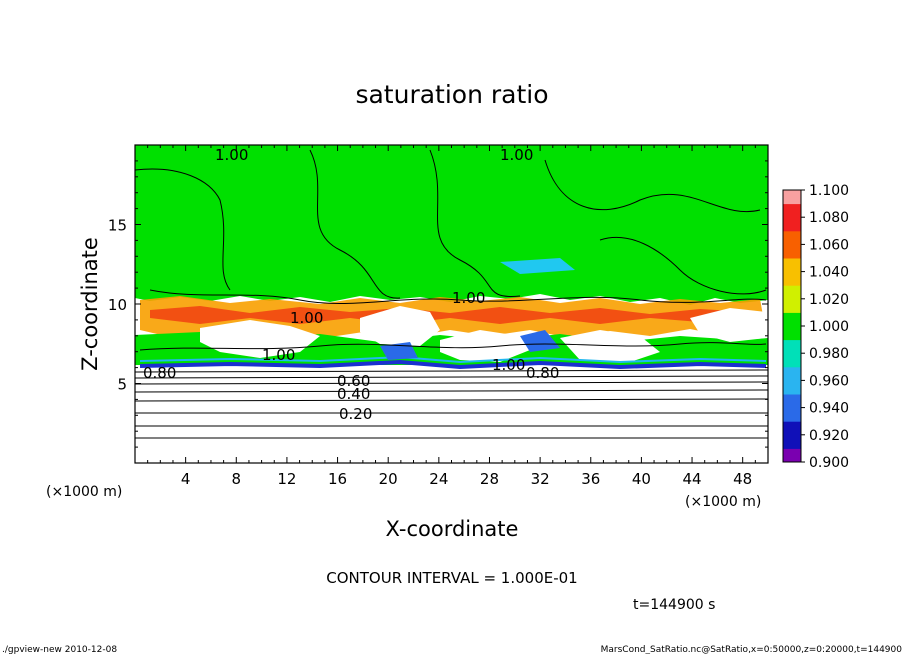 This screenshot has height=654, width=904. What do you see at coordinates (590, 479) in the screenshot?
I see `x-tick-label: 36` at bounding box center [590, 479].